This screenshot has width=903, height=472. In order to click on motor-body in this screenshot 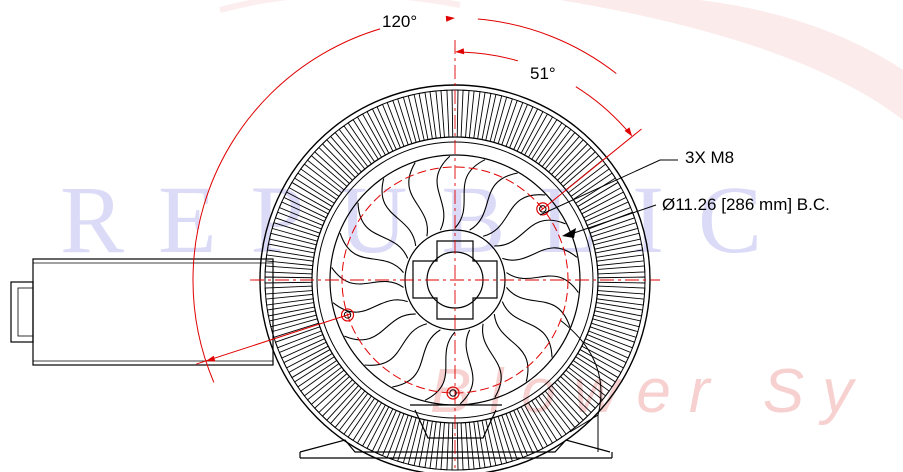, I will do `click(142, 312)`.